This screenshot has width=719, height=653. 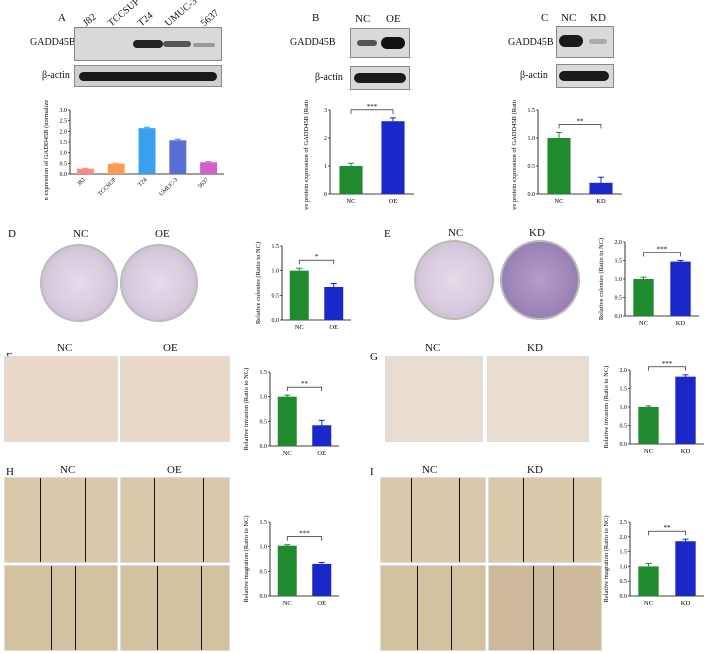 What do you see at coordinates (175, 399) in the screenshot?
I see `invasion-image-oe` at bounding box center [175, 399].